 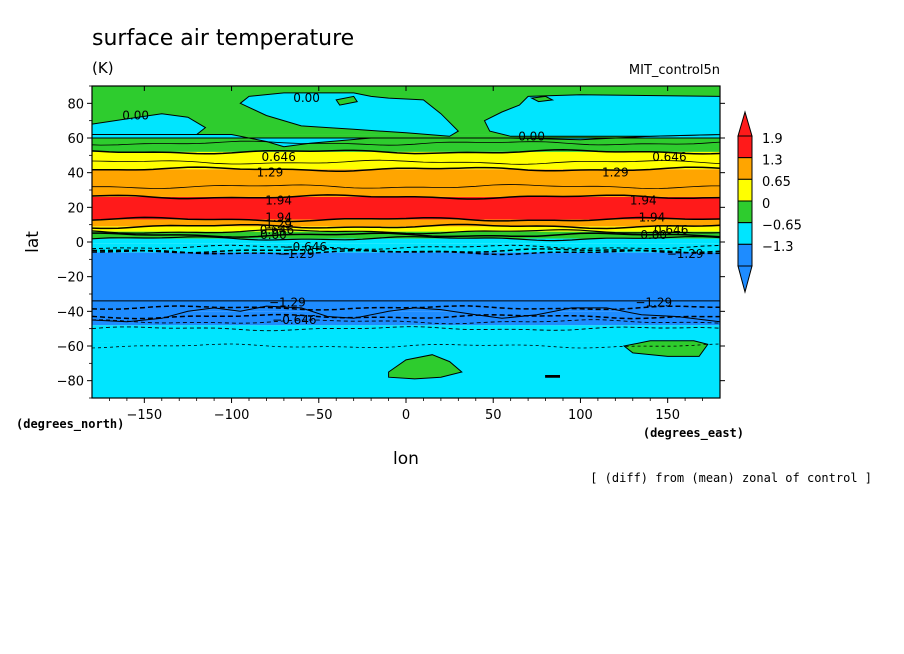 What do you see at coordinates (693, 433) in the screenshot?
I see `x-unit-label: (degrees_east)` at bounding box center [693, 433].